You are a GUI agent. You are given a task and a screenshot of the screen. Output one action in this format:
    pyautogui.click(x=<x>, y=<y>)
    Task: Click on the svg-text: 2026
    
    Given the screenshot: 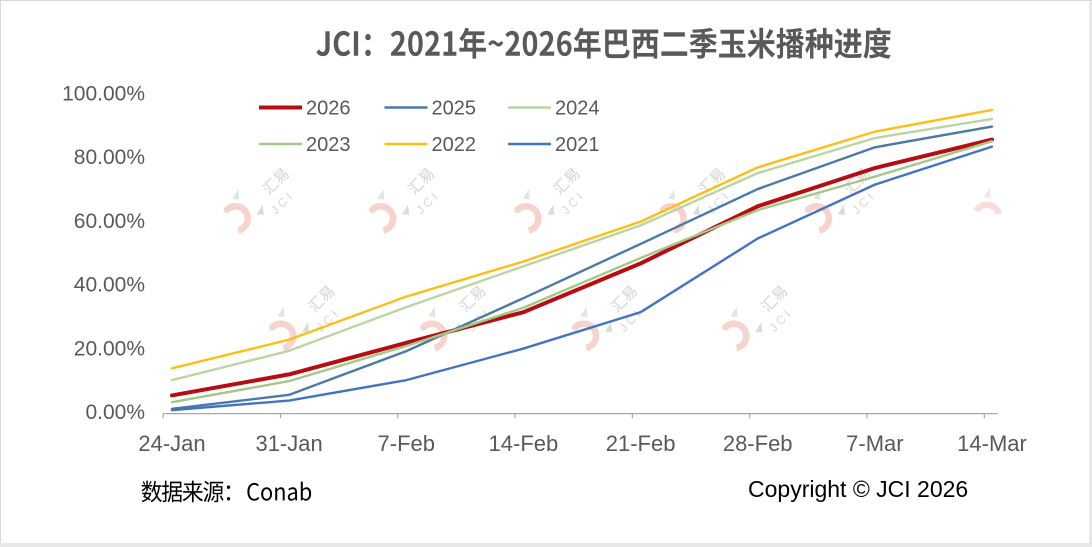 What is the action you would take?
    pyautogui.click(x=328, y=109)
    